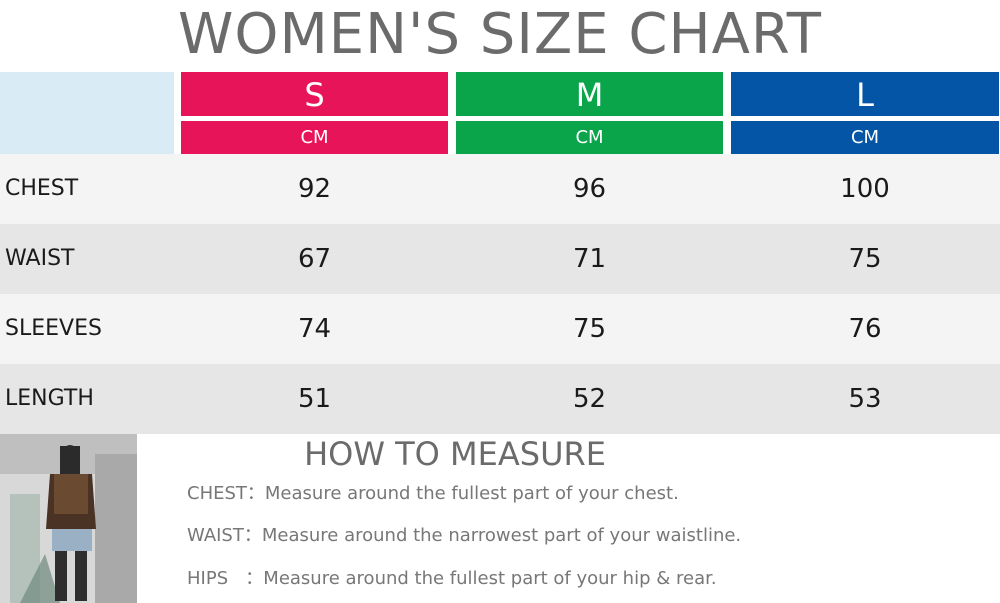 This screenshot has width=1000, height=603. I want to click on table-row: SLEEVES 74 75 76, so click(500, 329).